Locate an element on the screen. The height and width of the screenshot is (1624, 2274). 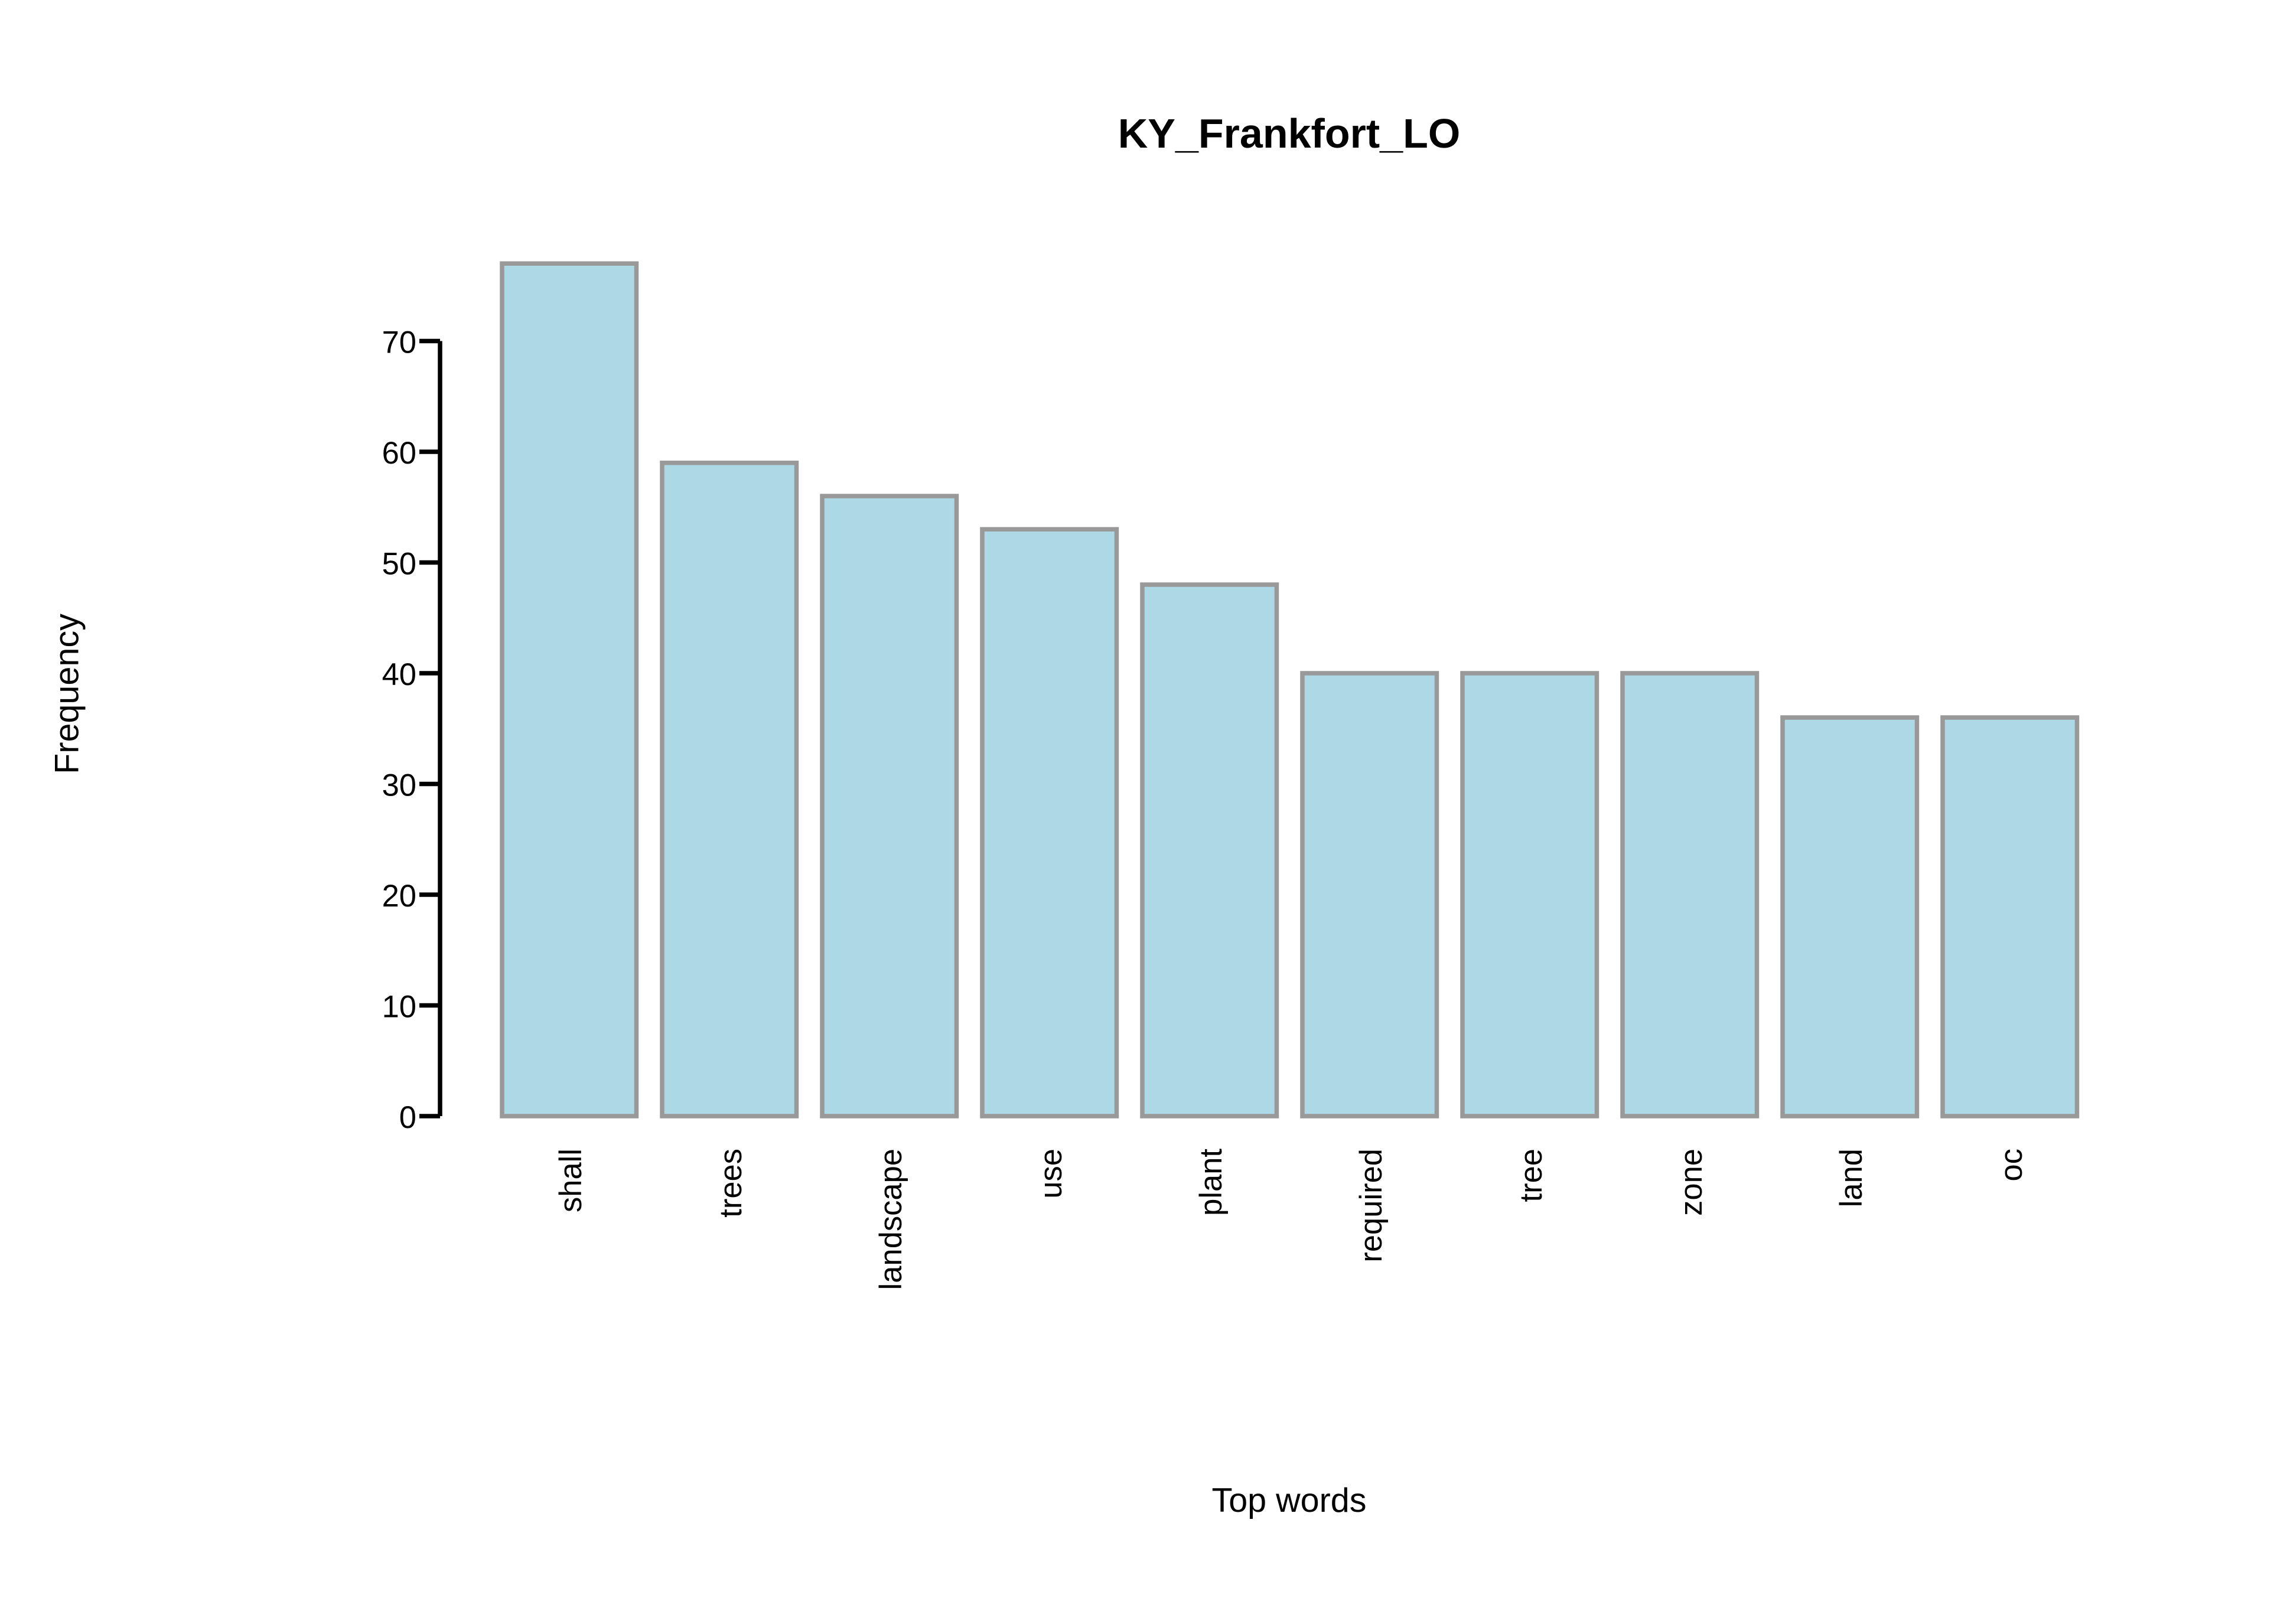
y-tick-label: 40 is located at coordinates (399, 674).